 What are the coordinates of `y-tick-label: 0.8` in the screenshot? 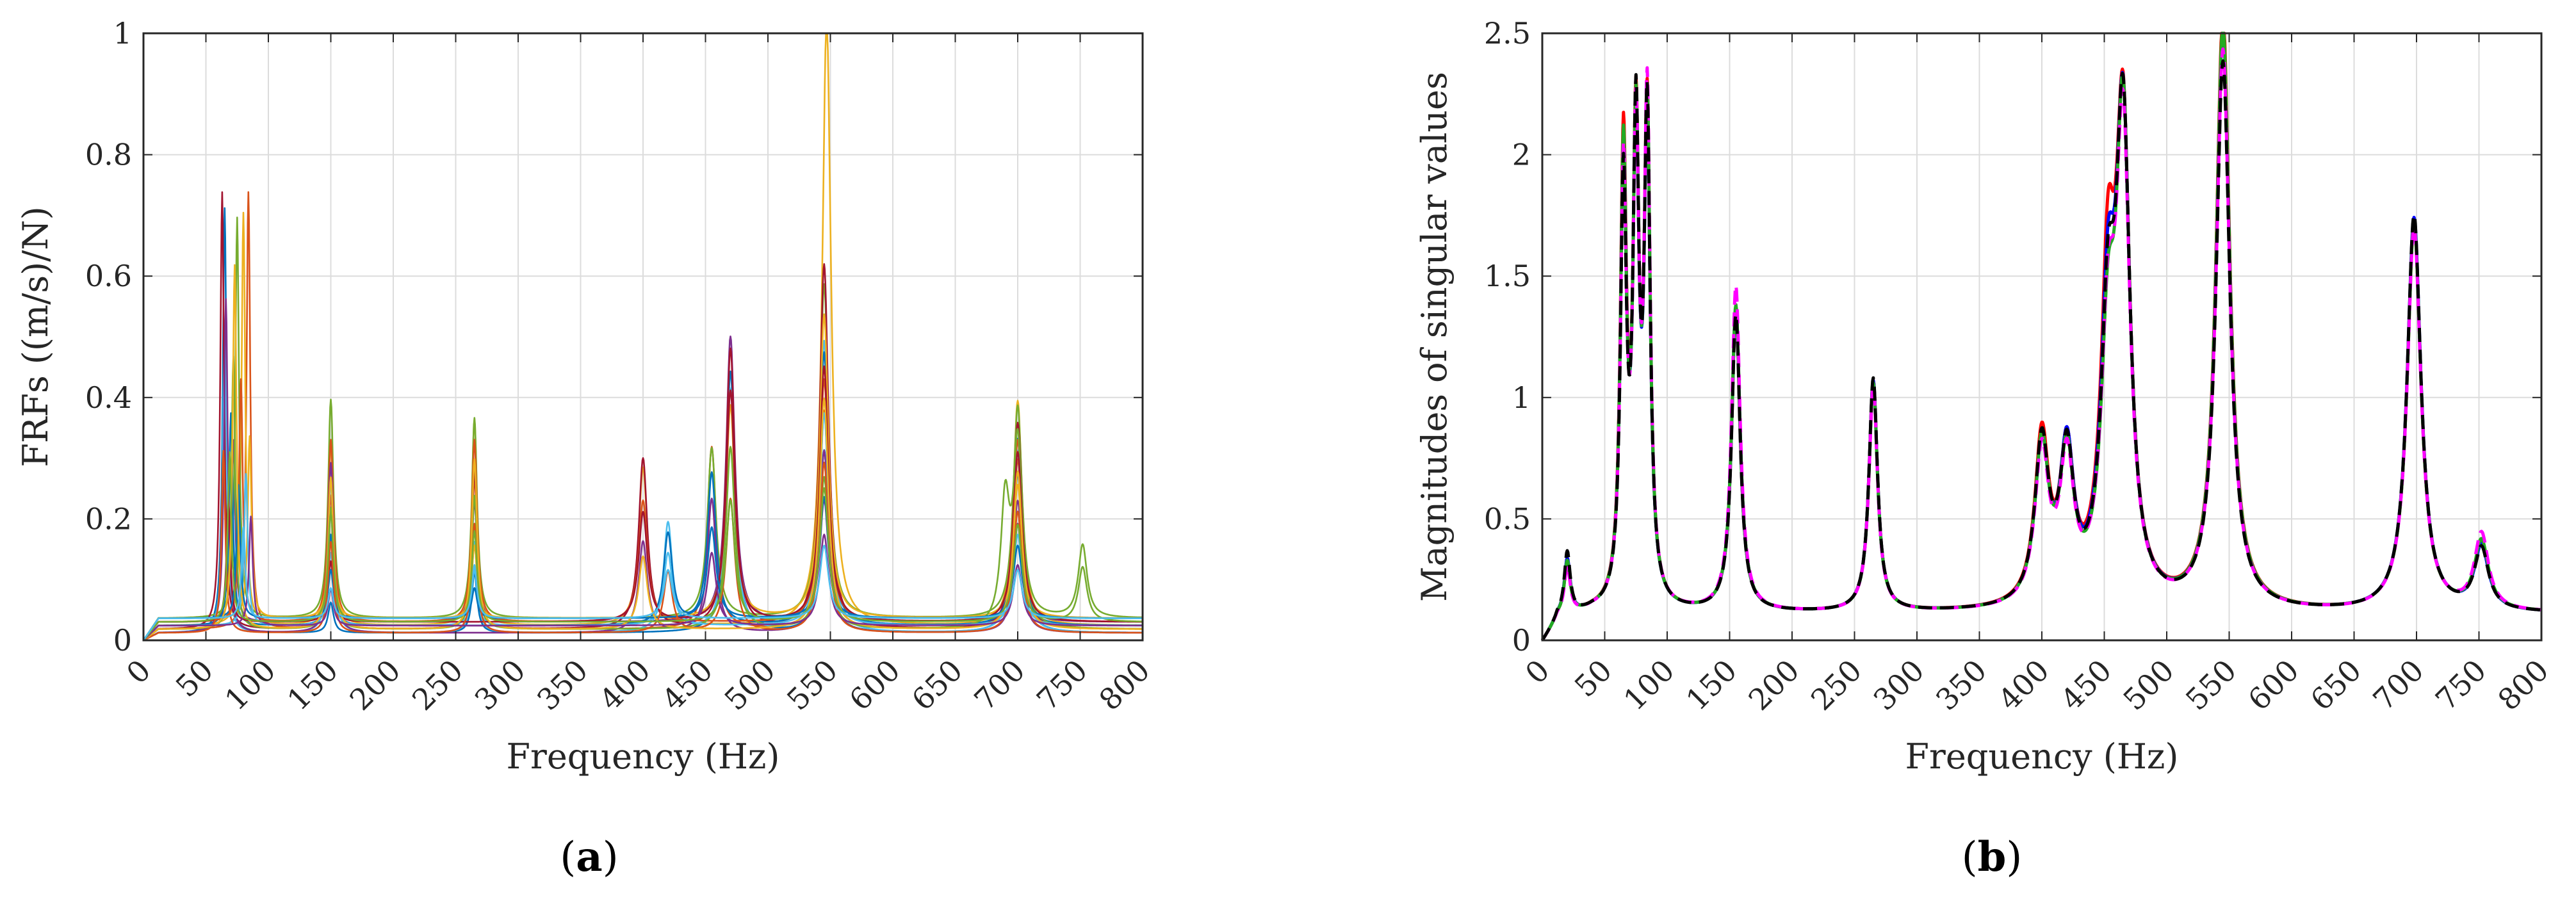 It's located at (108, 155).